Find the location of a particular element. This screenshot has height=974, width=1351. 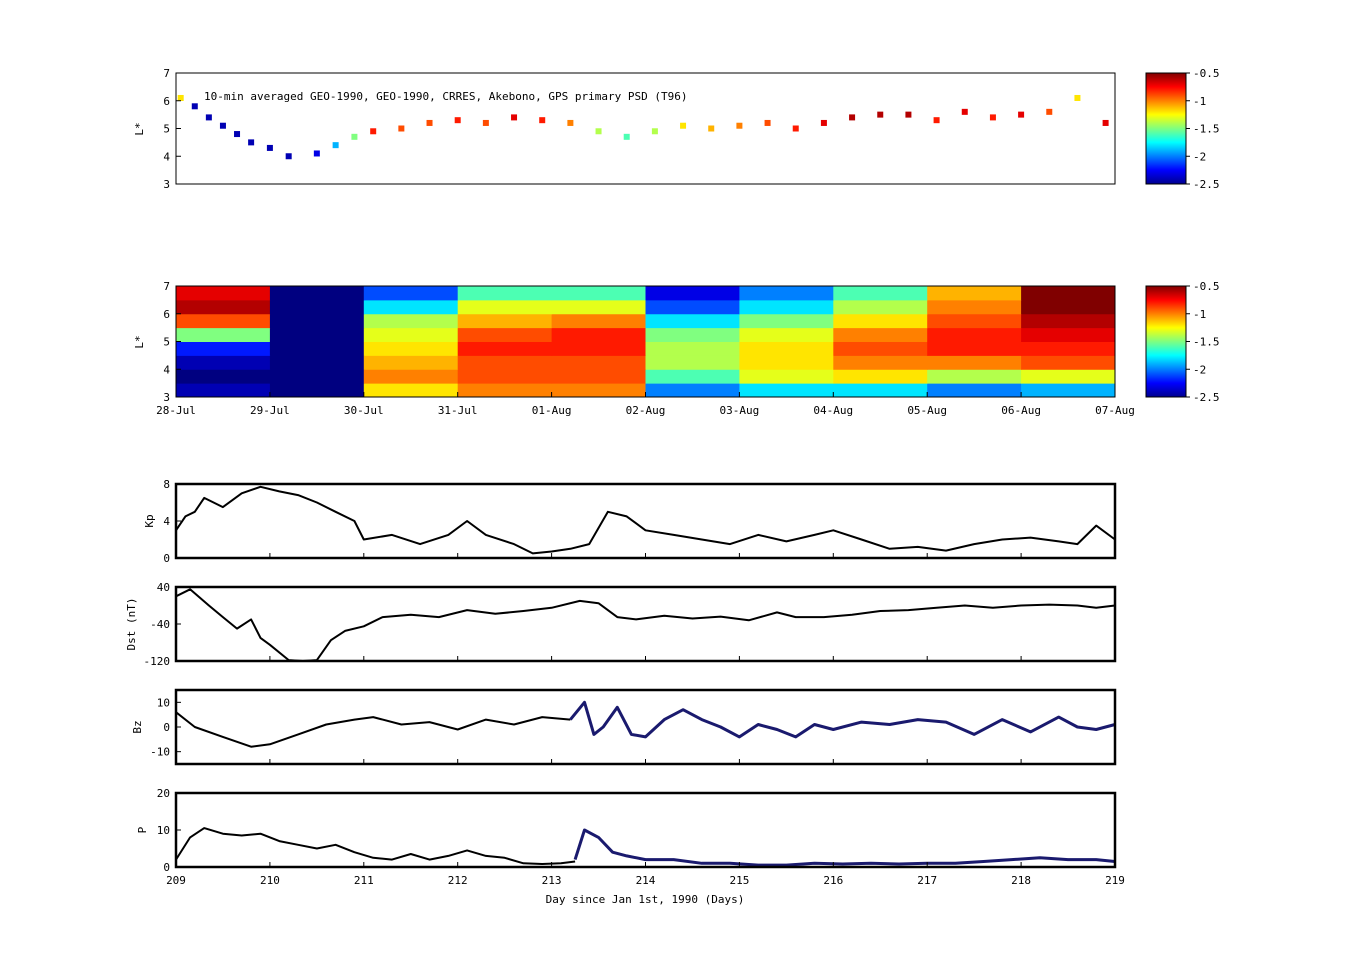

p-ylabel: P is located at coordinates (142, 829).